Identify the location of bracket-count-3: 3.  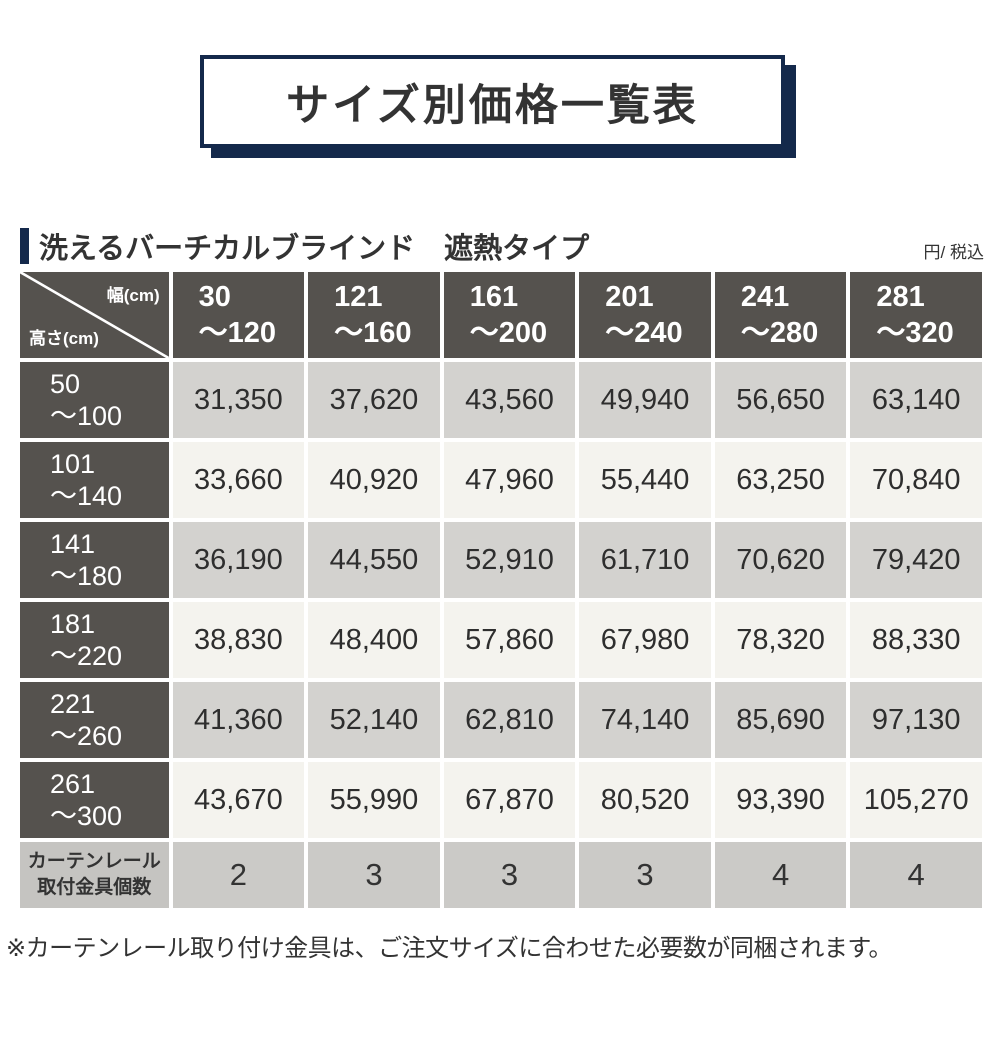
(645, 875).